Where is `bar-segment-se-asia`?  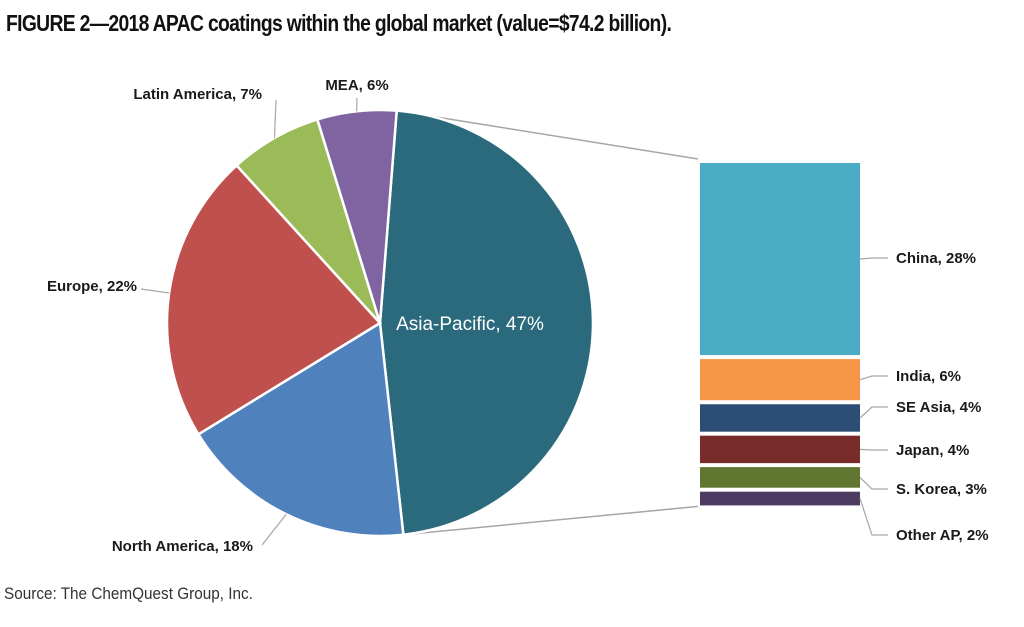
bar-segment-se-asia is located at coordinates (780, 418).